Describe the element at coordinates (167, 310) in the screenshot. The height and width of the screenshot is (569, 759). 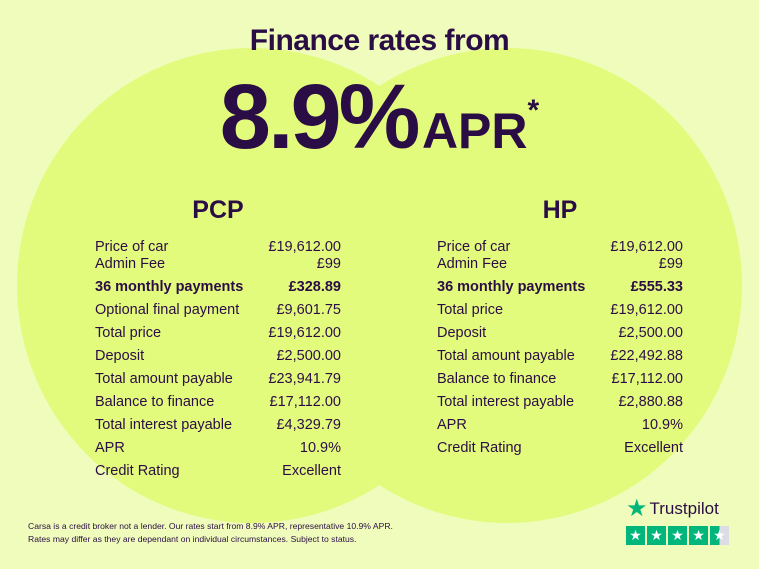
I see `row-label: Optional final payment` at that location.